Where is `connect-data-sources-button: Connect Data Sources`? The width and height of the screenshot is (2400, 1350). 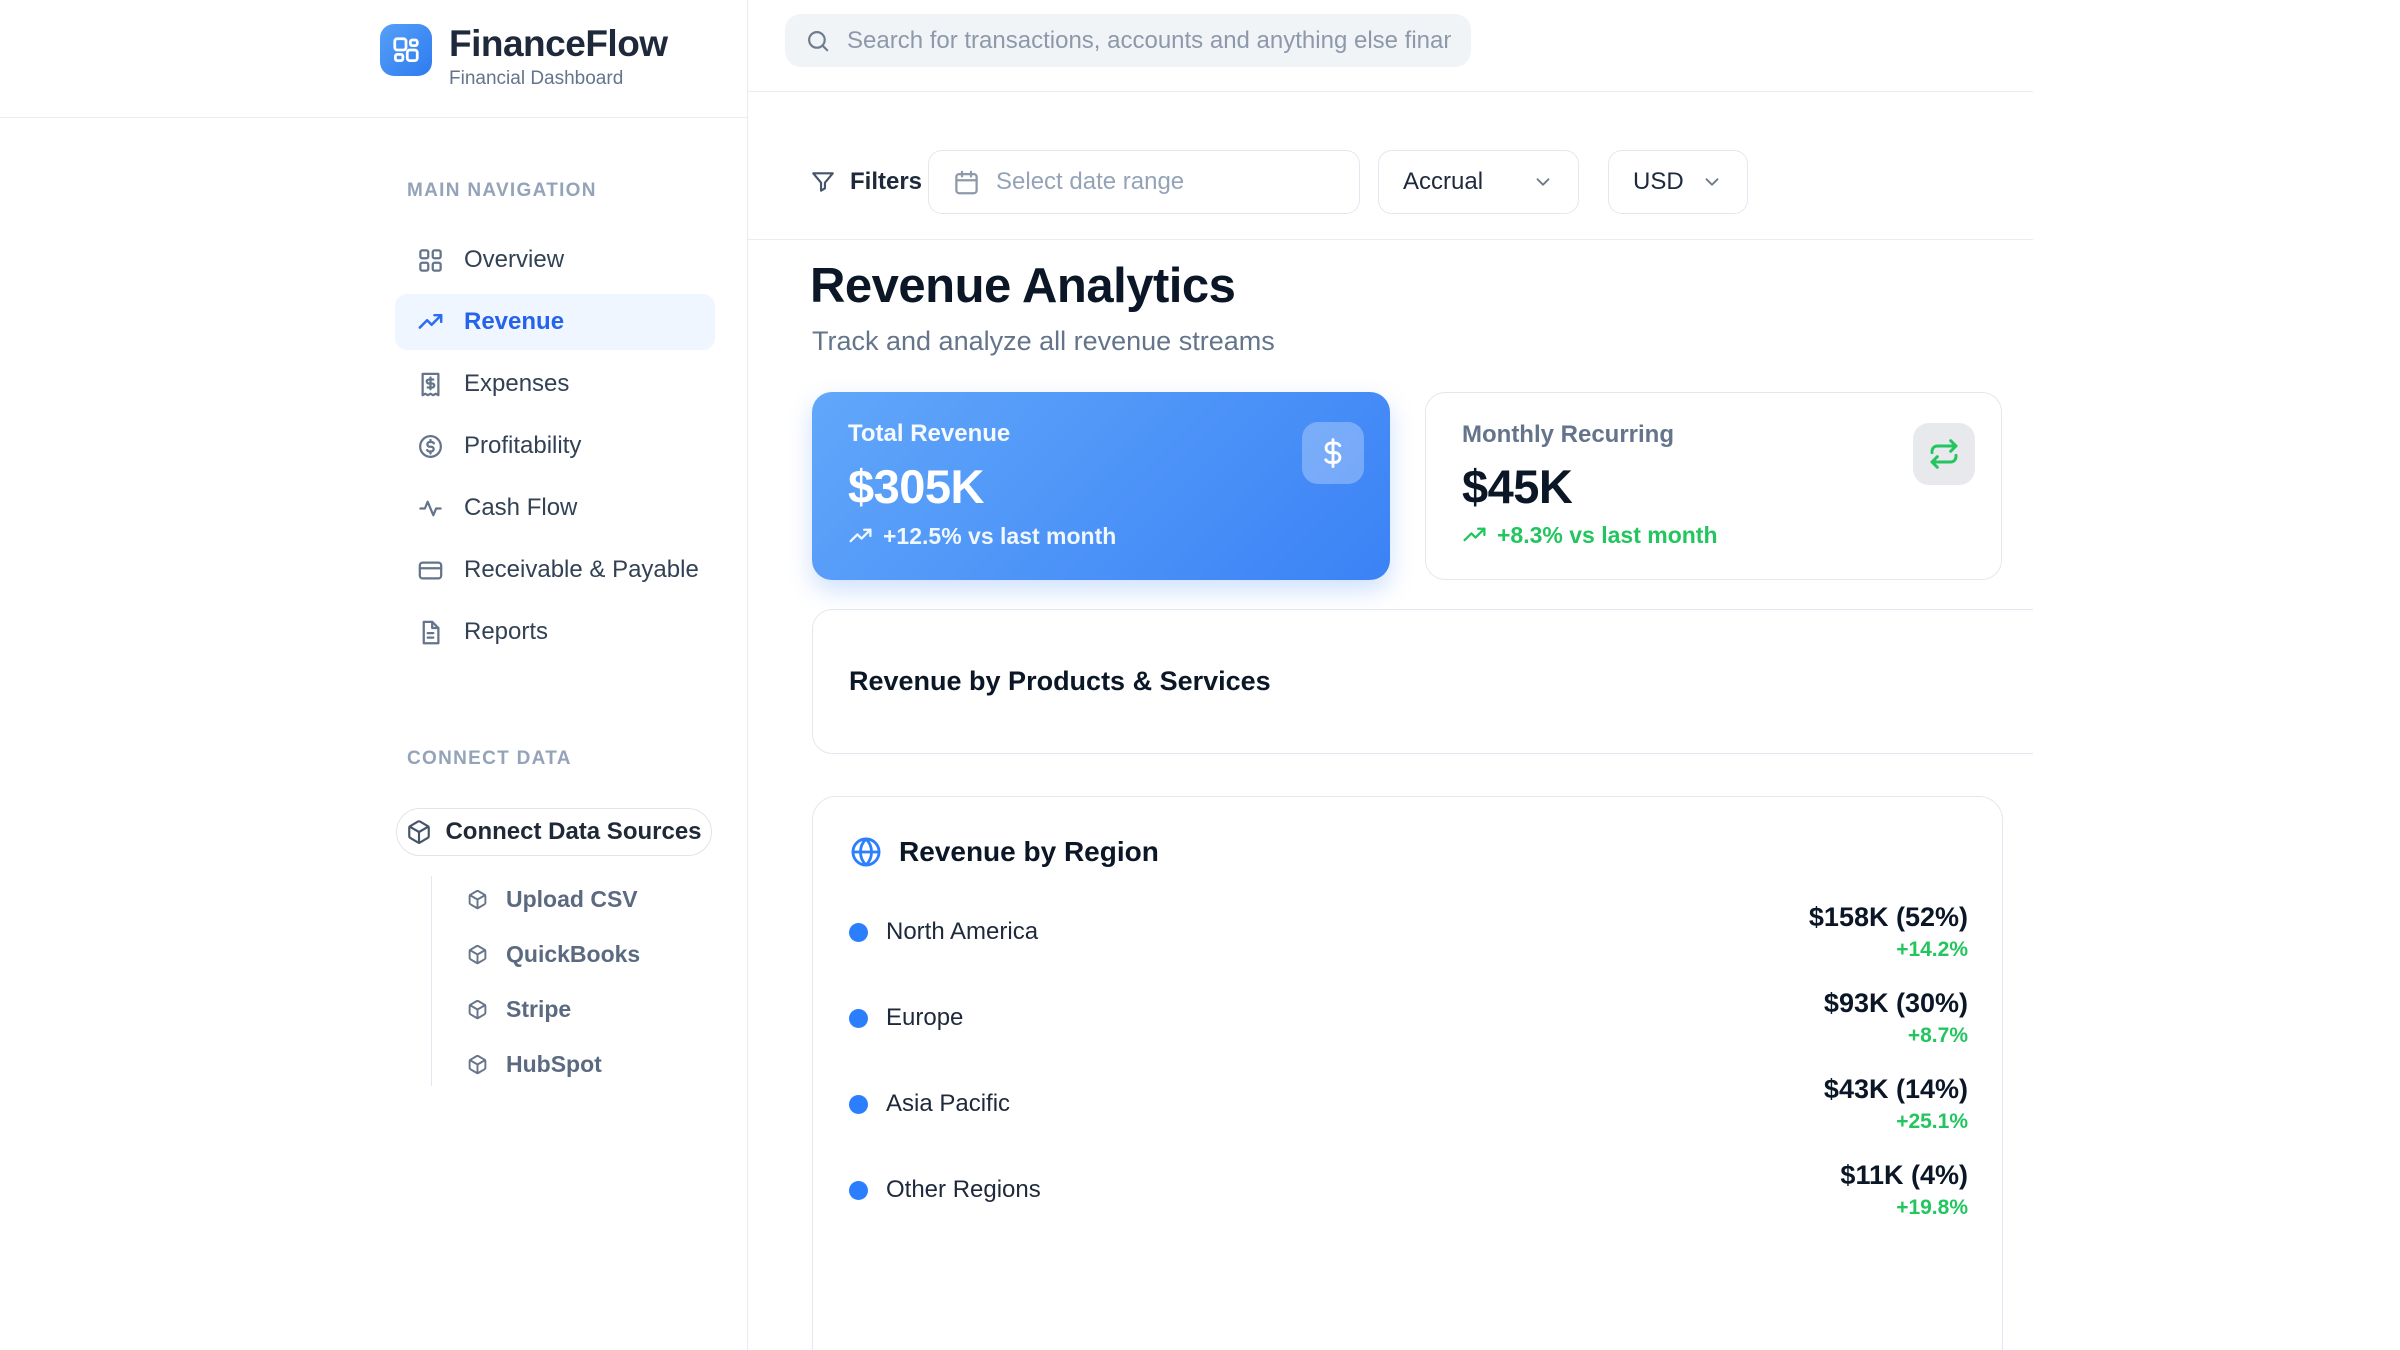 connect-data-sources-button: Connect Data Sources is located at coordinates (554, 832).